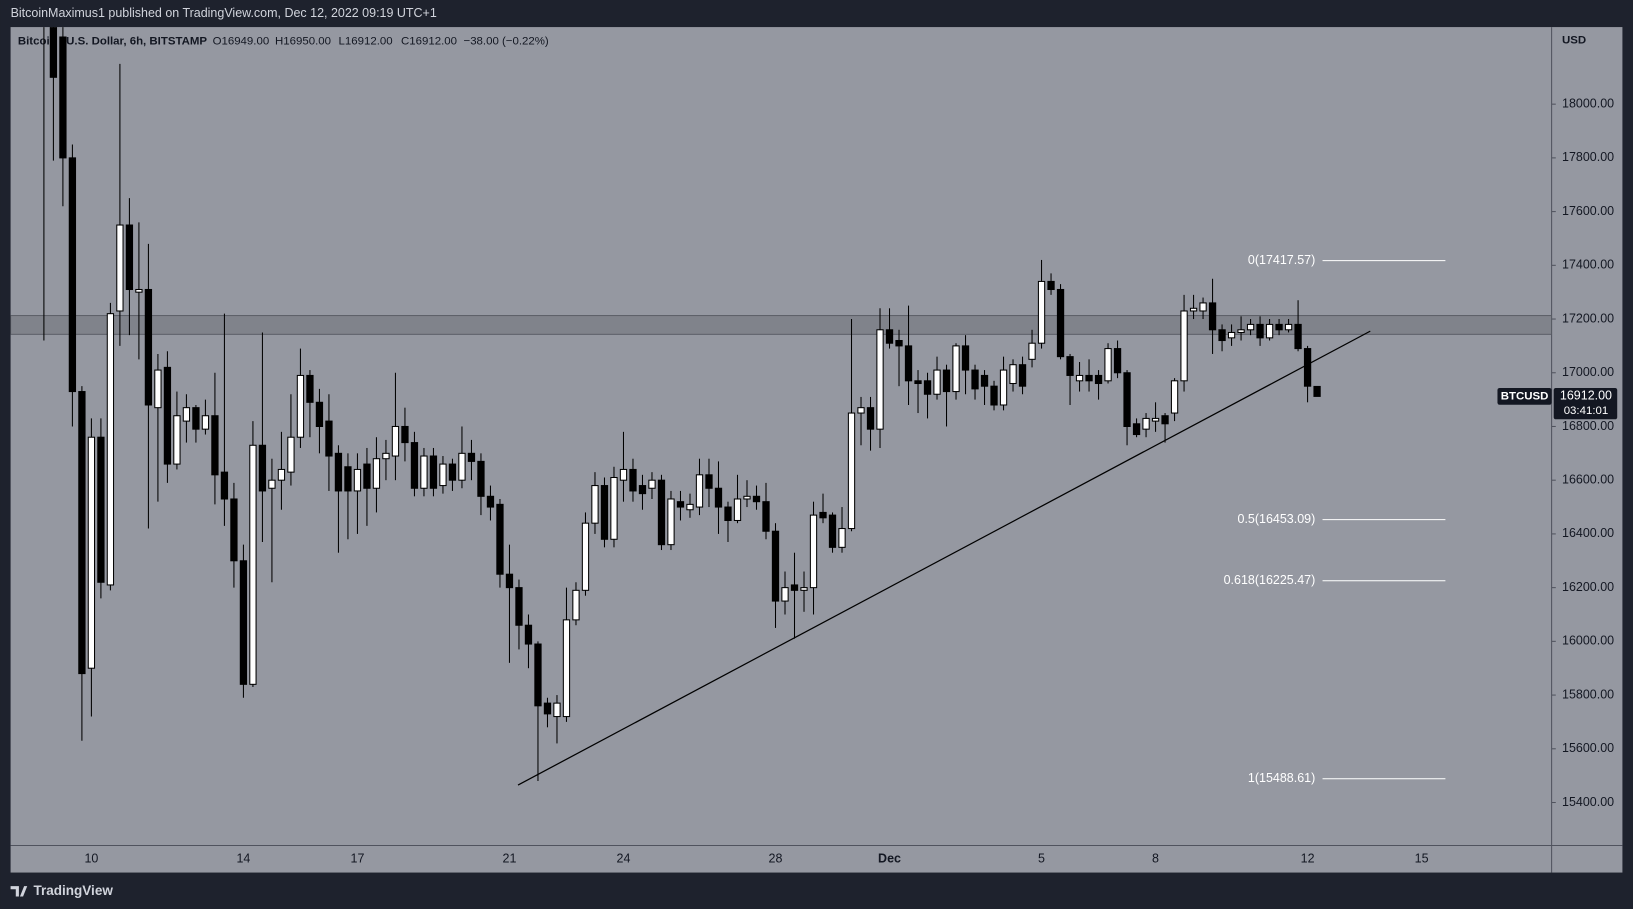 This screenshot has height=909, width=1633. I want to click on x-tick-label: 14, so click(243, 858).